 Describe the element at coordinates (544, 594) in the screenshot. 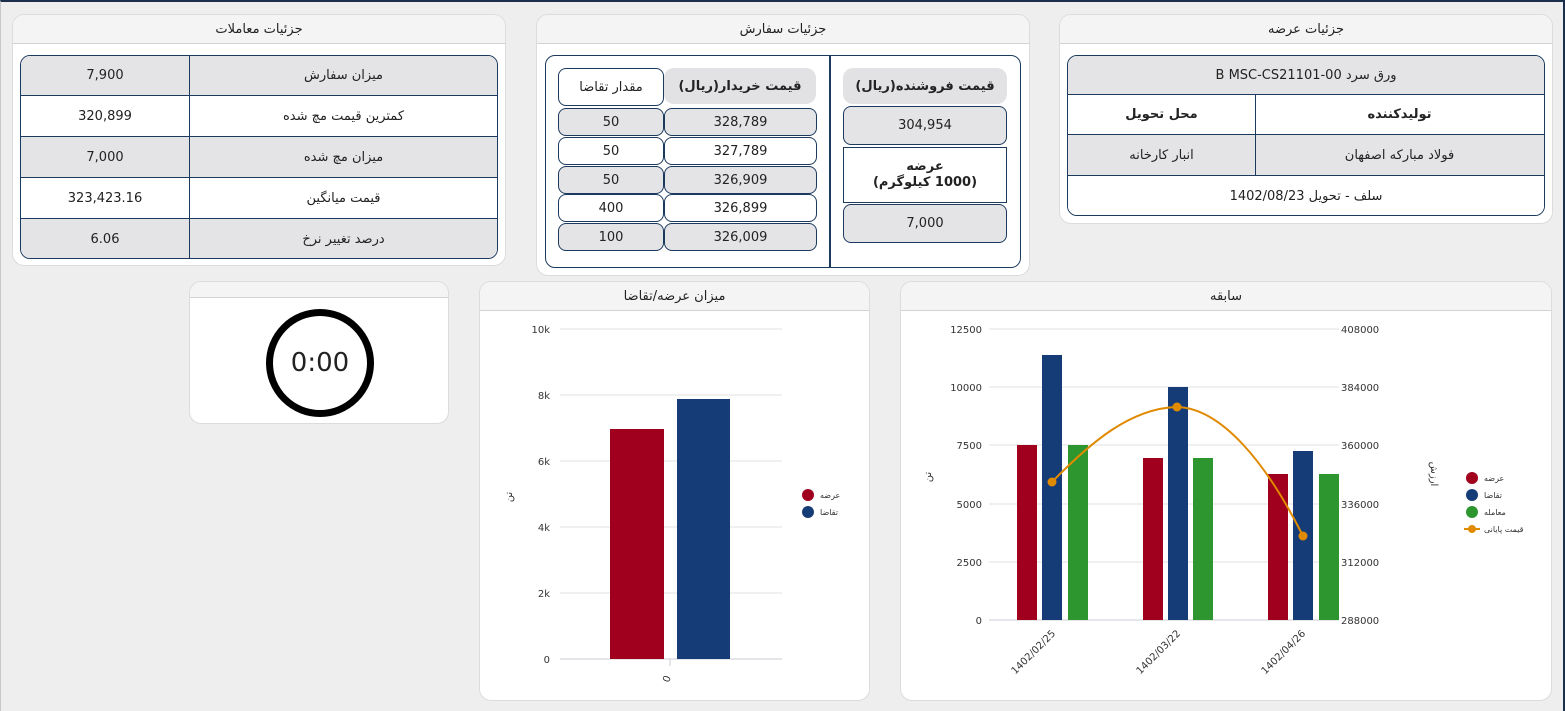

I see `y-tick: 2k` at that location.